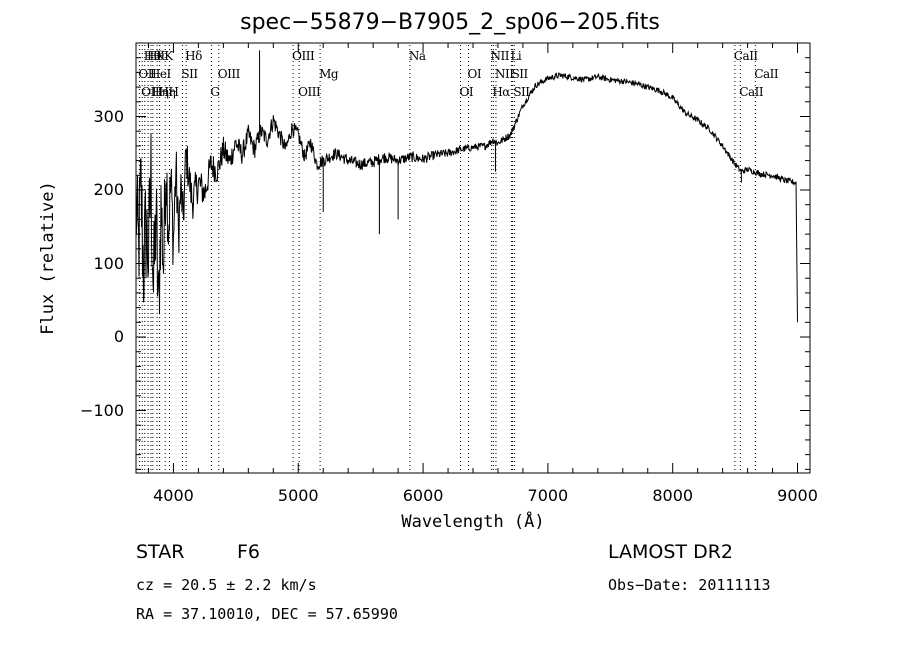 This screenshot has height=650, width=900. Describe the element at coordinates (673, 495) in the screenshot. I see `x-tick-label: 8000` at that location.